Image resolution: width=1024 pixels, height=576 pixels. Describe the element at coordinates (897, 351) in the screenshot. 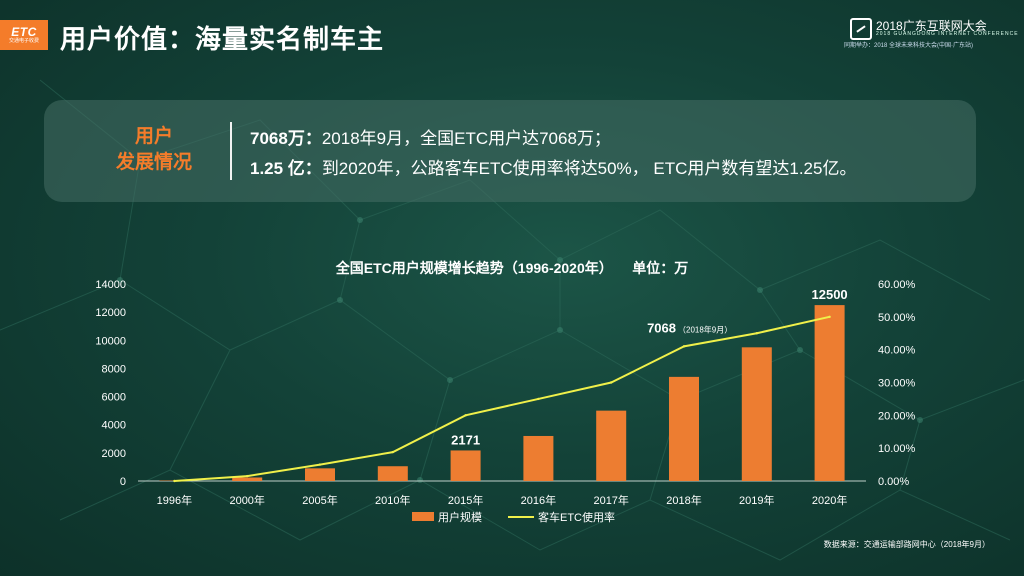

I see `y-right-tick-label: 40.00%` at that location.